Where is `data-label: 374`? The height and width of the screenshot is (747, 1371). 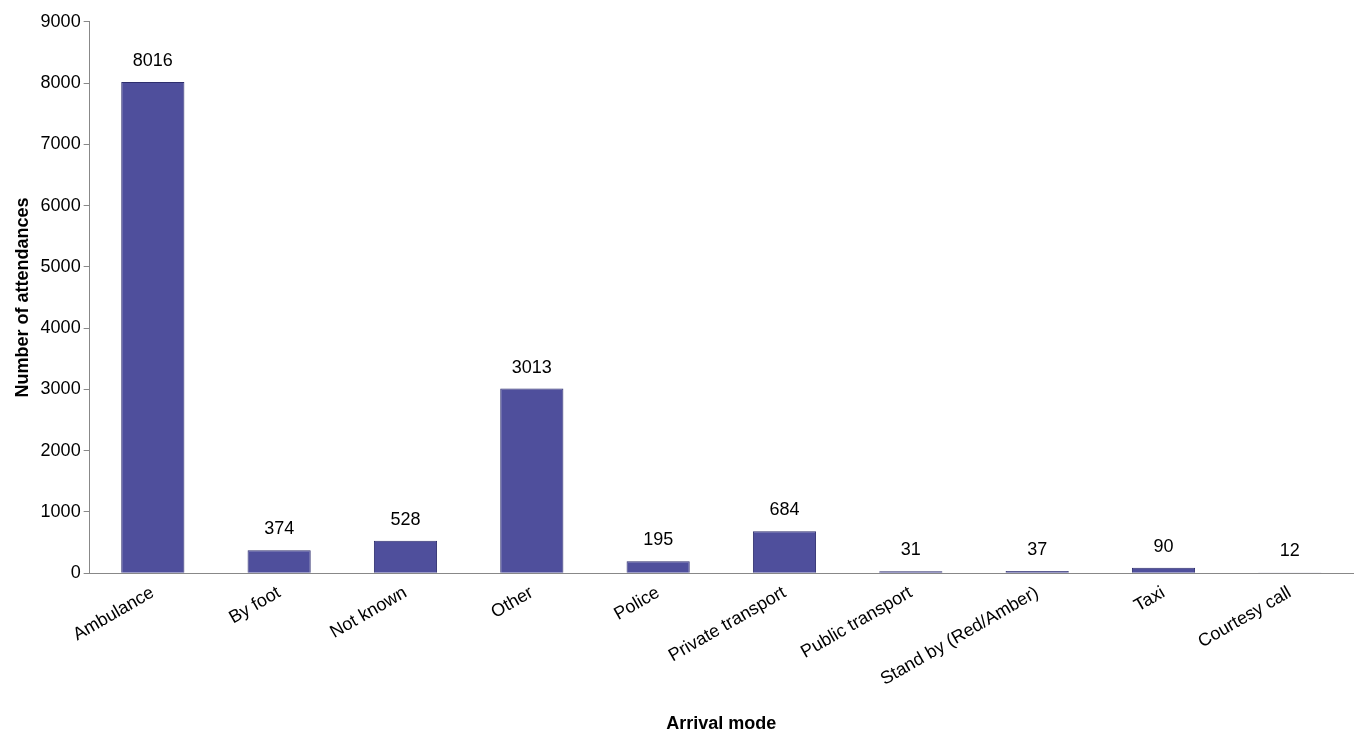
data-label: 374 is located at coordinates (279, 528).